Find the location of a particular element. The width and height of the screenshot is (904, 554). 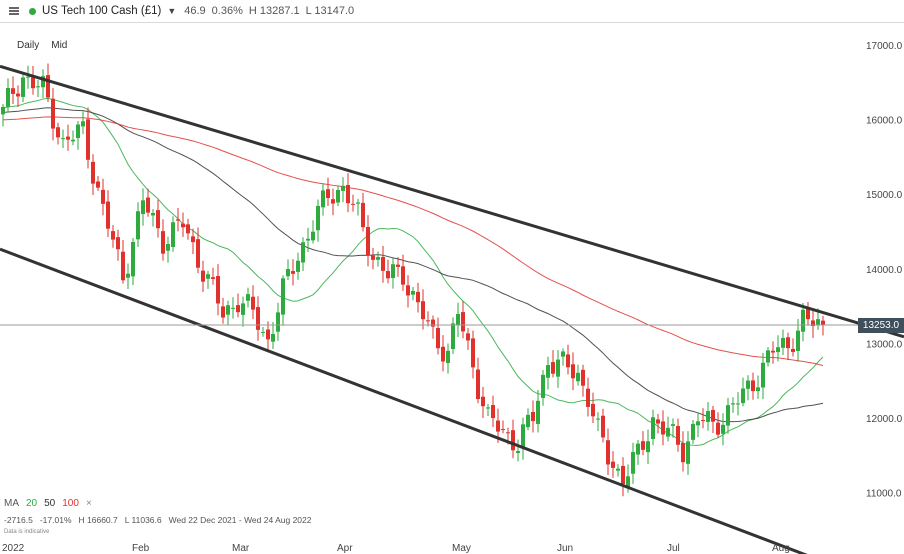

close-icon: × is located at coordinates (88, 503).